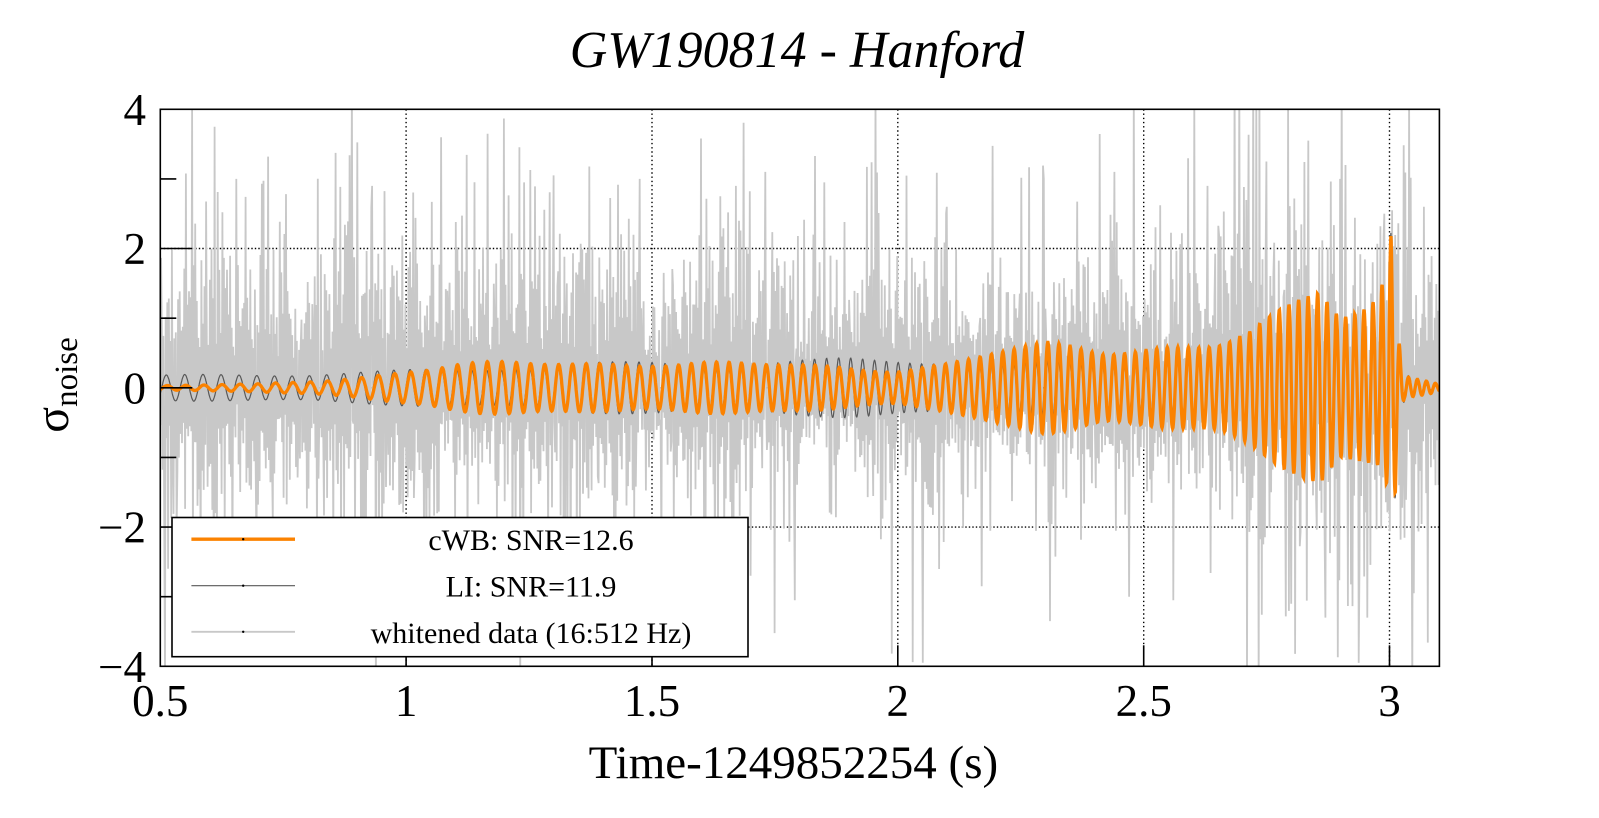  I want to click on svg-text: 0.5, so click(160, 701).